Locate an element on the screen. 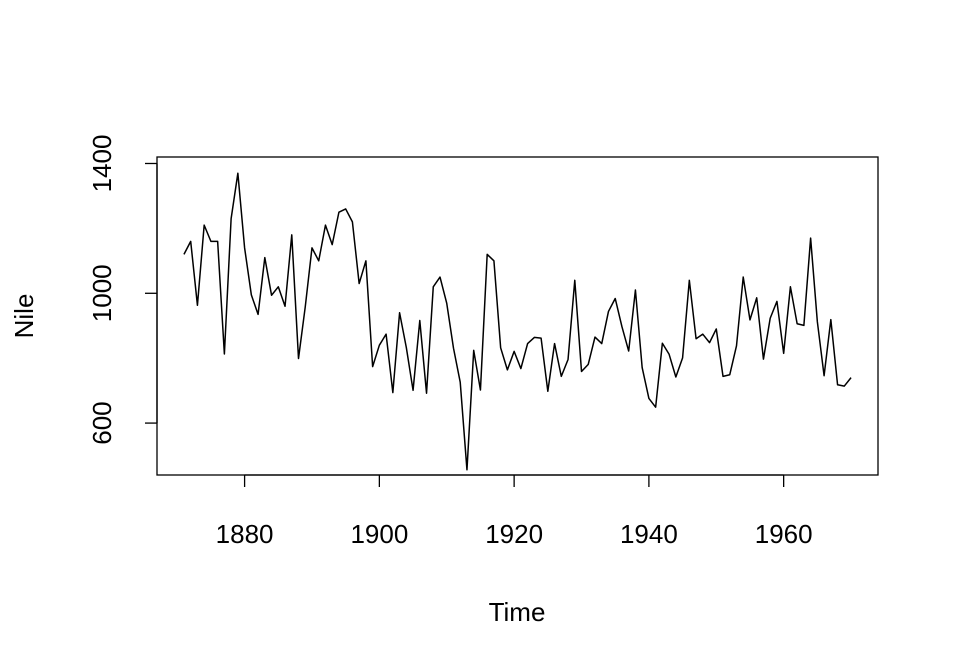 The width and height of the screenshot is (960, 672). y-axis-title: Nile is located at coordinates (24, 316).